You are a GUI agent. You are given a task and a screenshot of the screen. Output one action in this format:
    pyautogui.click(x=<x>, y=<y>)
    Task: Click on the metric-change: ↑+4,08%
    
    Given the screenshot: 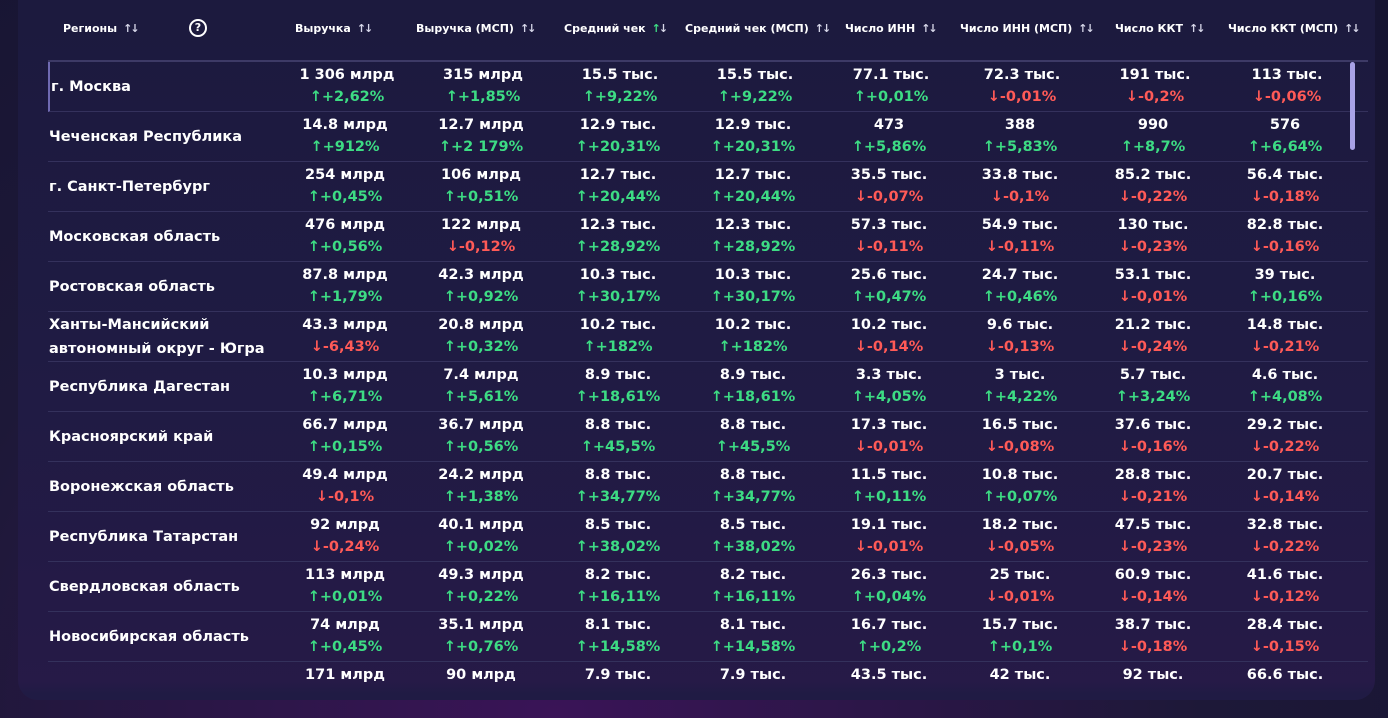 What is the action you would take?
    pyautogui.click(x=1285, y=397)
    